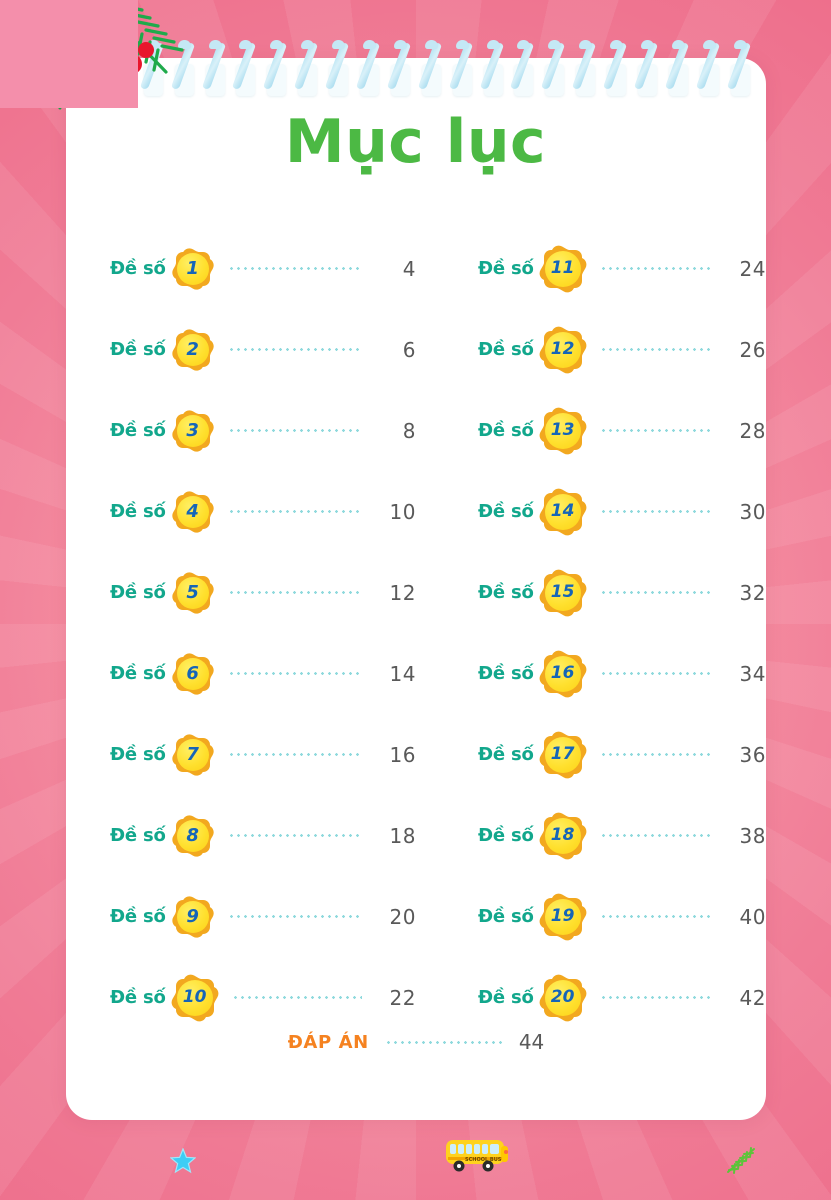 The image size is (831, 1200). I want to click on toc-entry-page-number: 6, so click(409, 349).